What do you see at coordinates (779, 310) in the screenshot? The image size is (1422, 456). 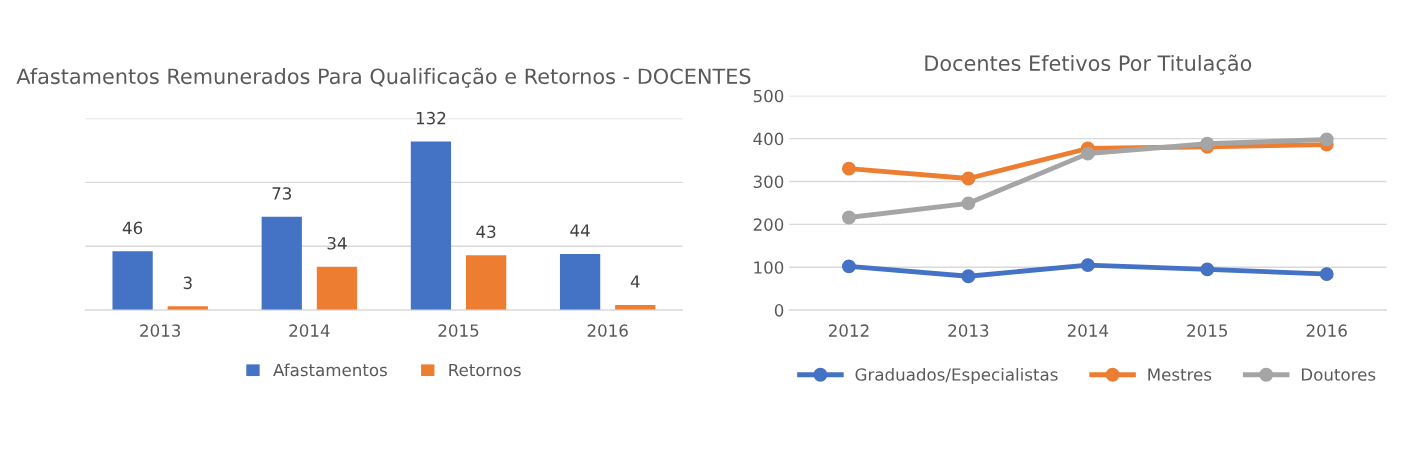 I see `y-tick-label: 0` at bounding box center [779, 310].